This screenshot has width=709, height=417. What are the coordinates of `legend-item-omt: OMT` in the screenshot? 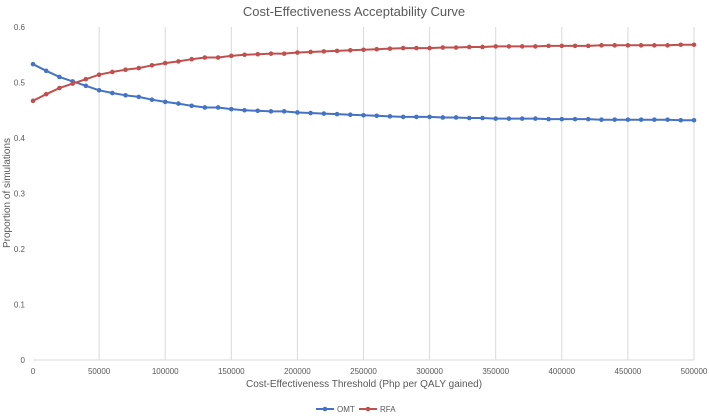 It's located at (335, 409).